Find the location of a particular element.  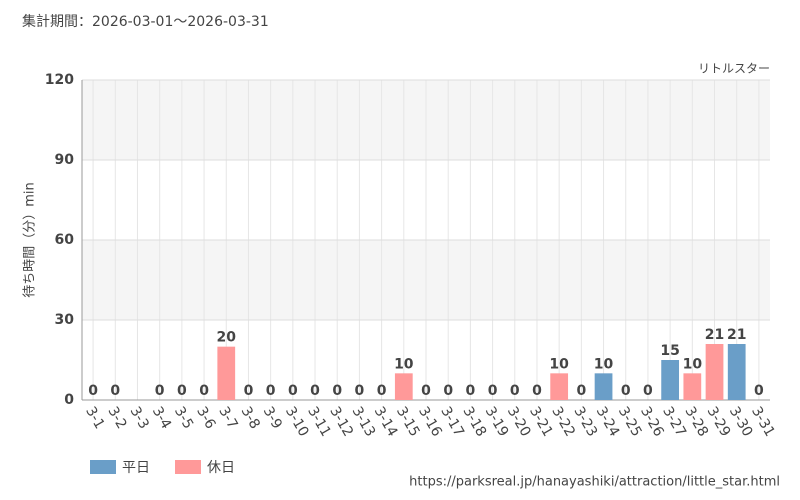

x-tick-label: 3-9 is located at coordinates (272, 418).